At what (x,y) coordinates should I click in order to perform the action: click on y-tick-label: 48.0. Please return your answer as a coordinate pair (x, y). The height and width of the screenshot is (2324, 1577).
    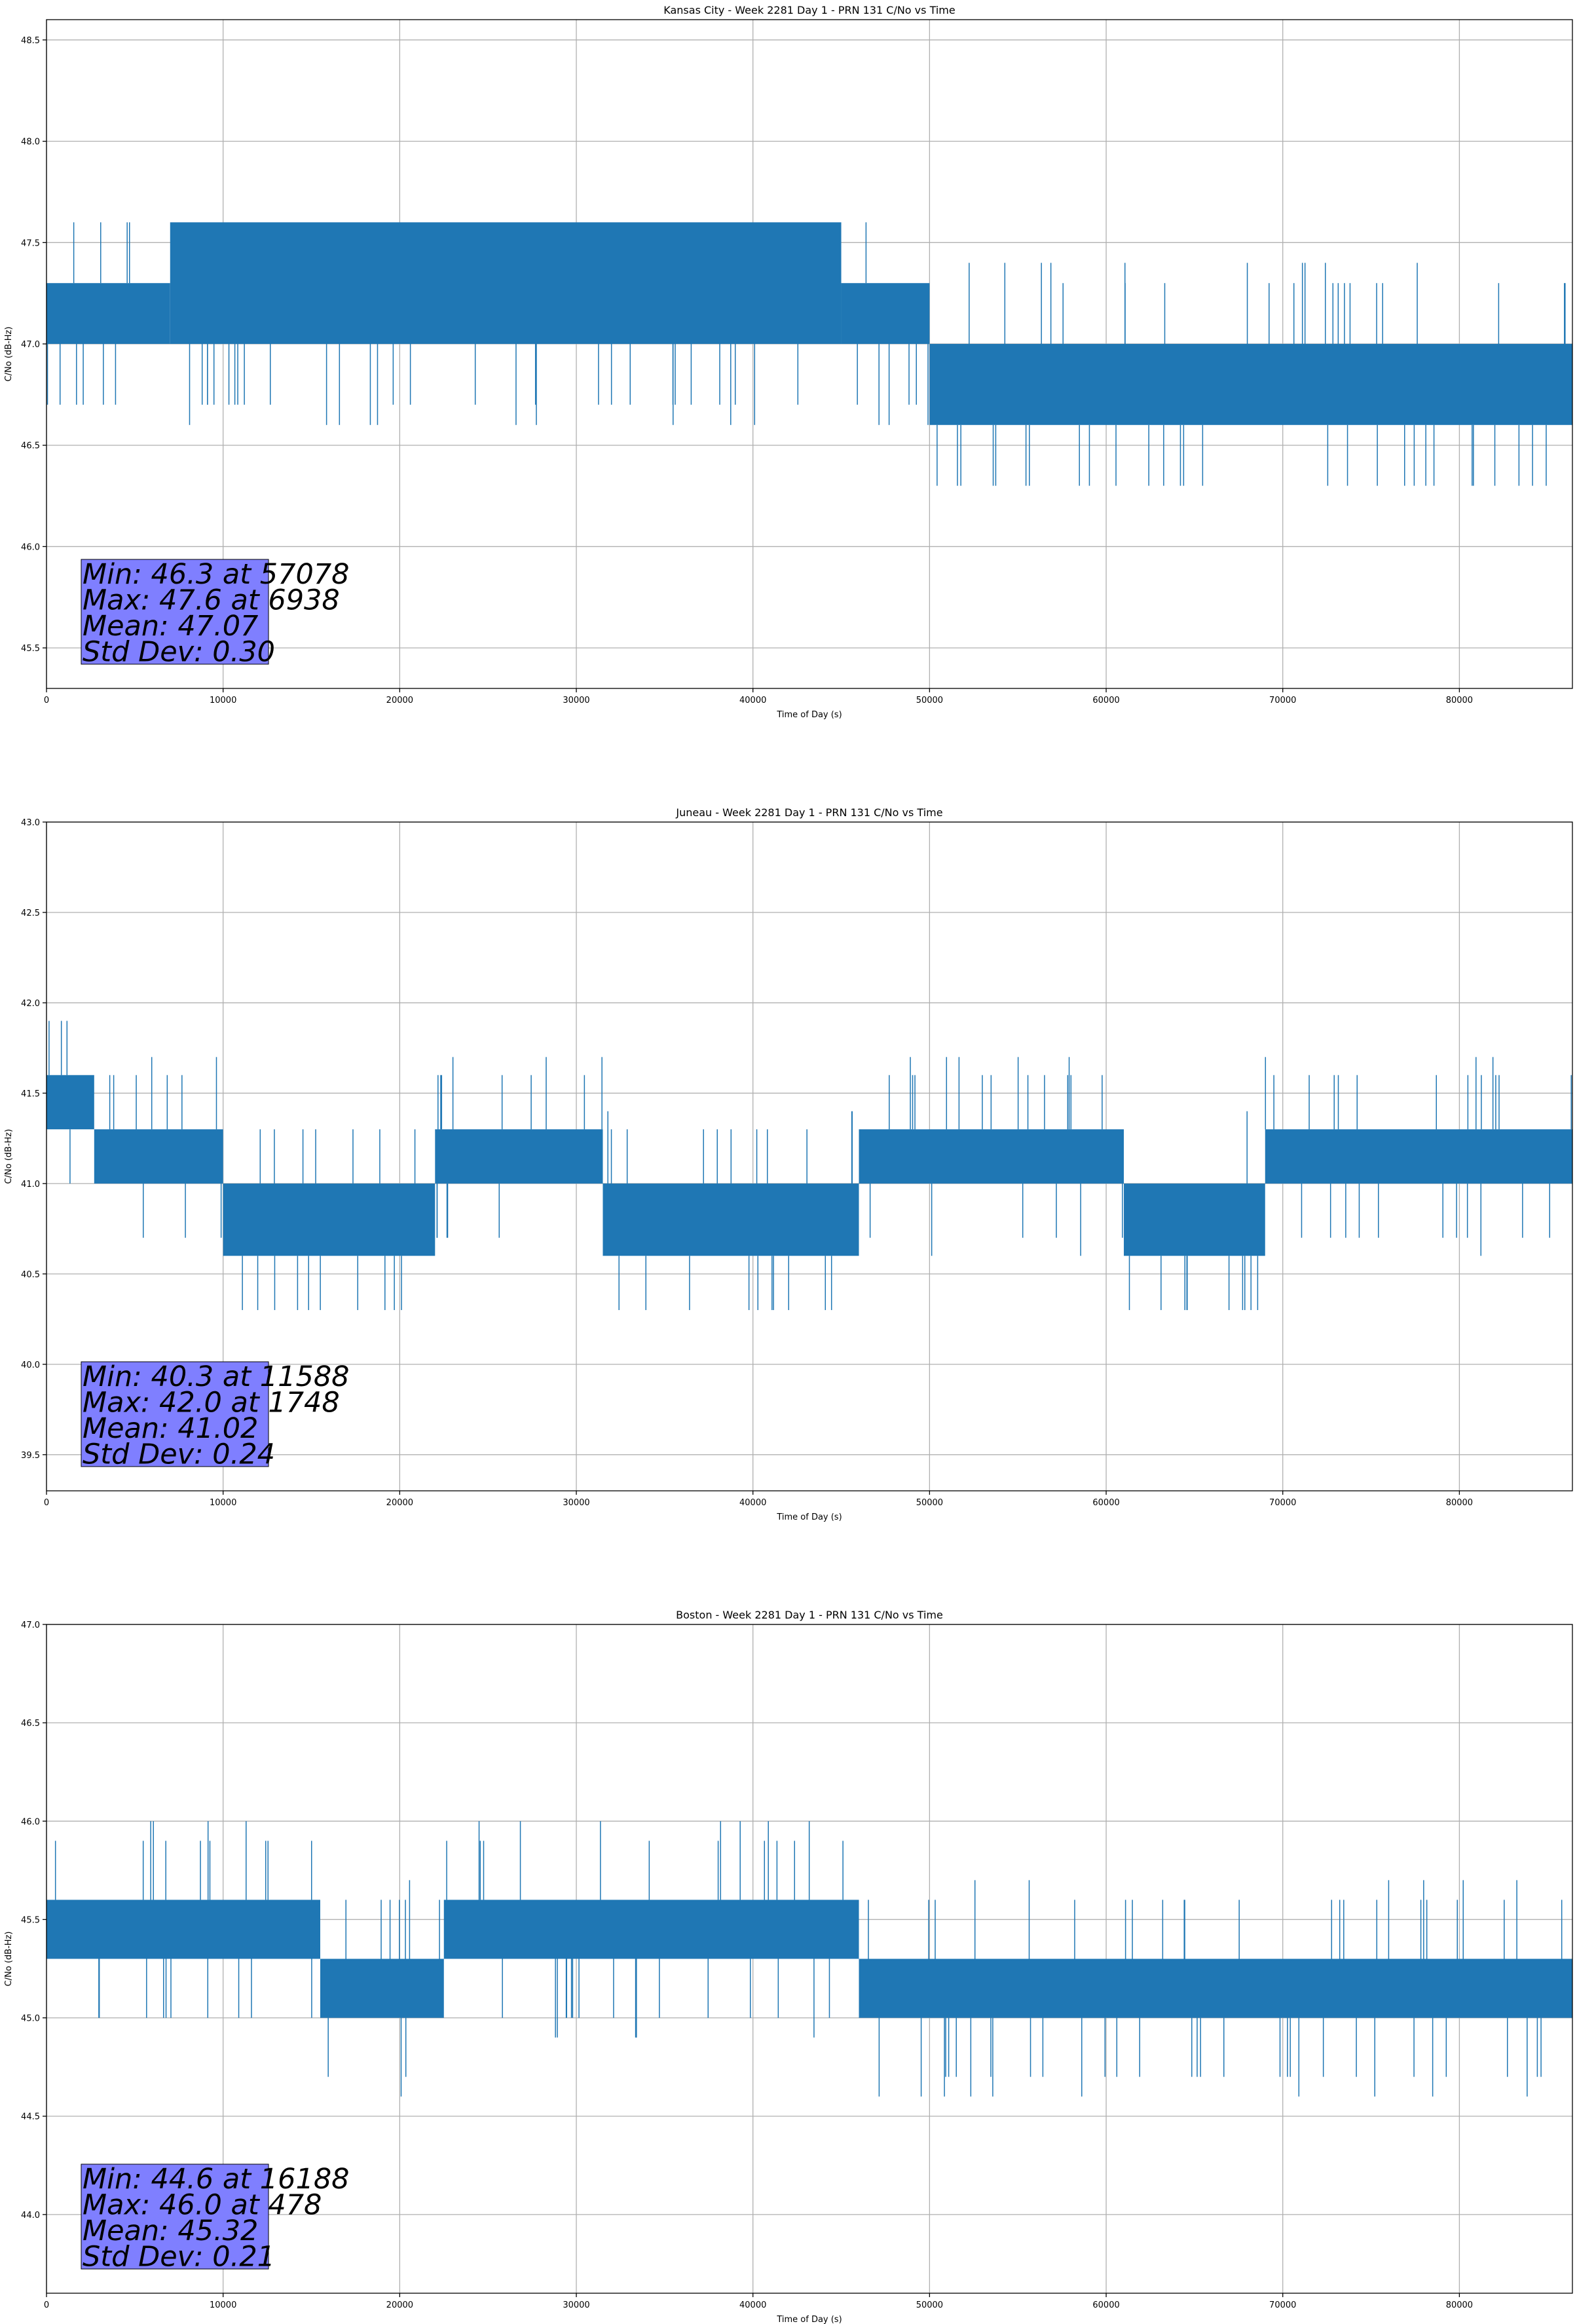
    Looking at the image, I should click on (30, 142).